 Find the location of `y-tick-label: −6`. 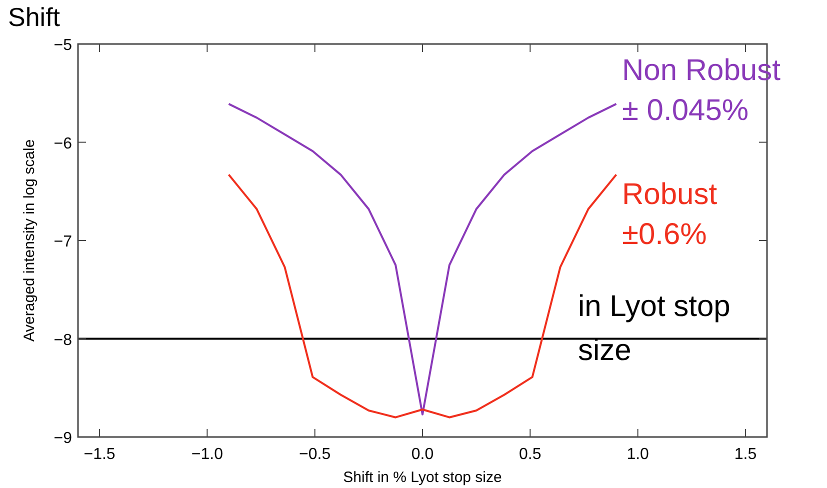

y-tick-label: −6 is located at coordinates (63, 143).